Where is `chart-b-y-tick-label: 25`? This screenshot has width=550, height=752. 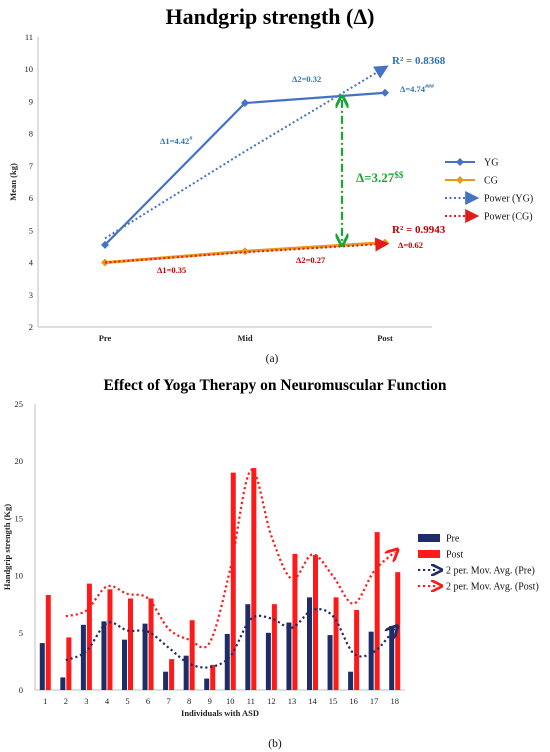
chart-b-y-tick-label: 25 is located at coordinates (19, 404).